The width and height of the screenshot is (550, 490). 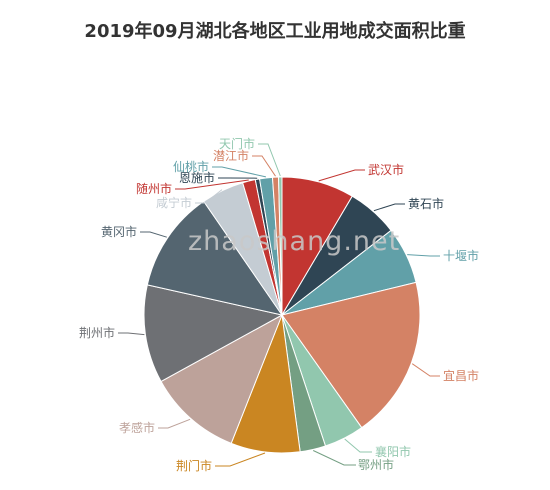 What do you see at coordinates (174, 202) in the screenshot?
I see `slice-label: 咸宁市` at bounding box center [174, 202].